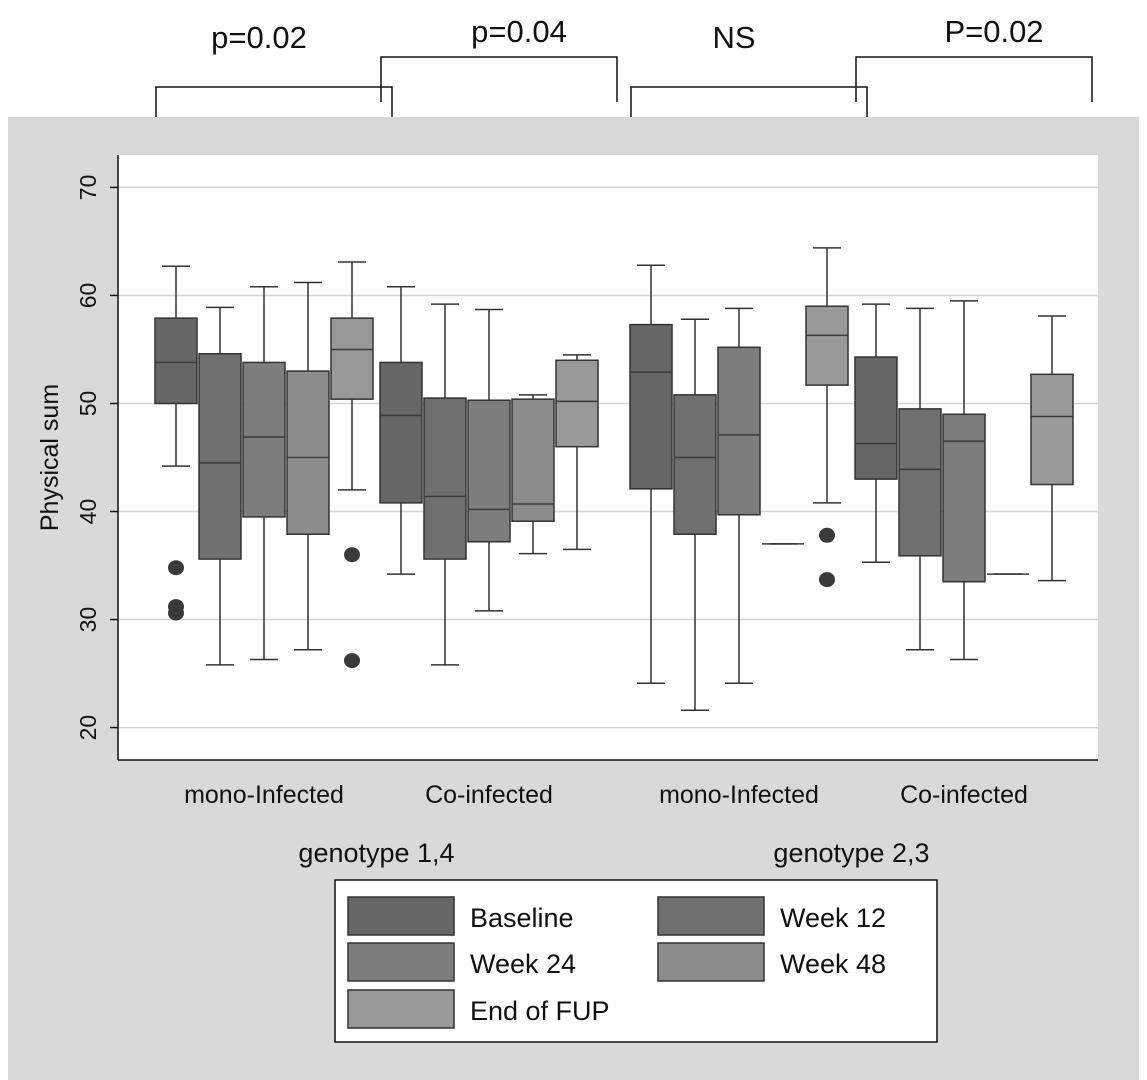 This screenshot has height=1080, width=1147. Describe the element at coordinates (624, 65) in the screenshot. I see `significance-annotations: p=0.02 p=0.04 NS P=0.02` at that location.